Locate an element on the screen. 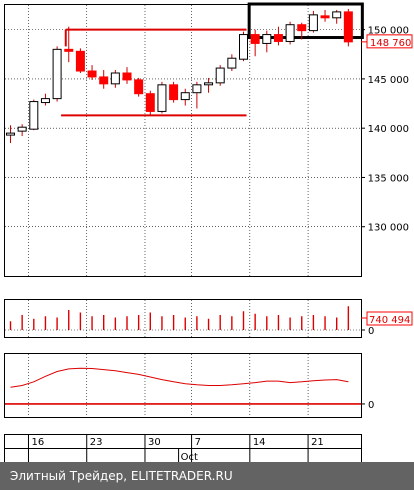  y-tick-label: 150 000 is located at coordinates (388, 31).